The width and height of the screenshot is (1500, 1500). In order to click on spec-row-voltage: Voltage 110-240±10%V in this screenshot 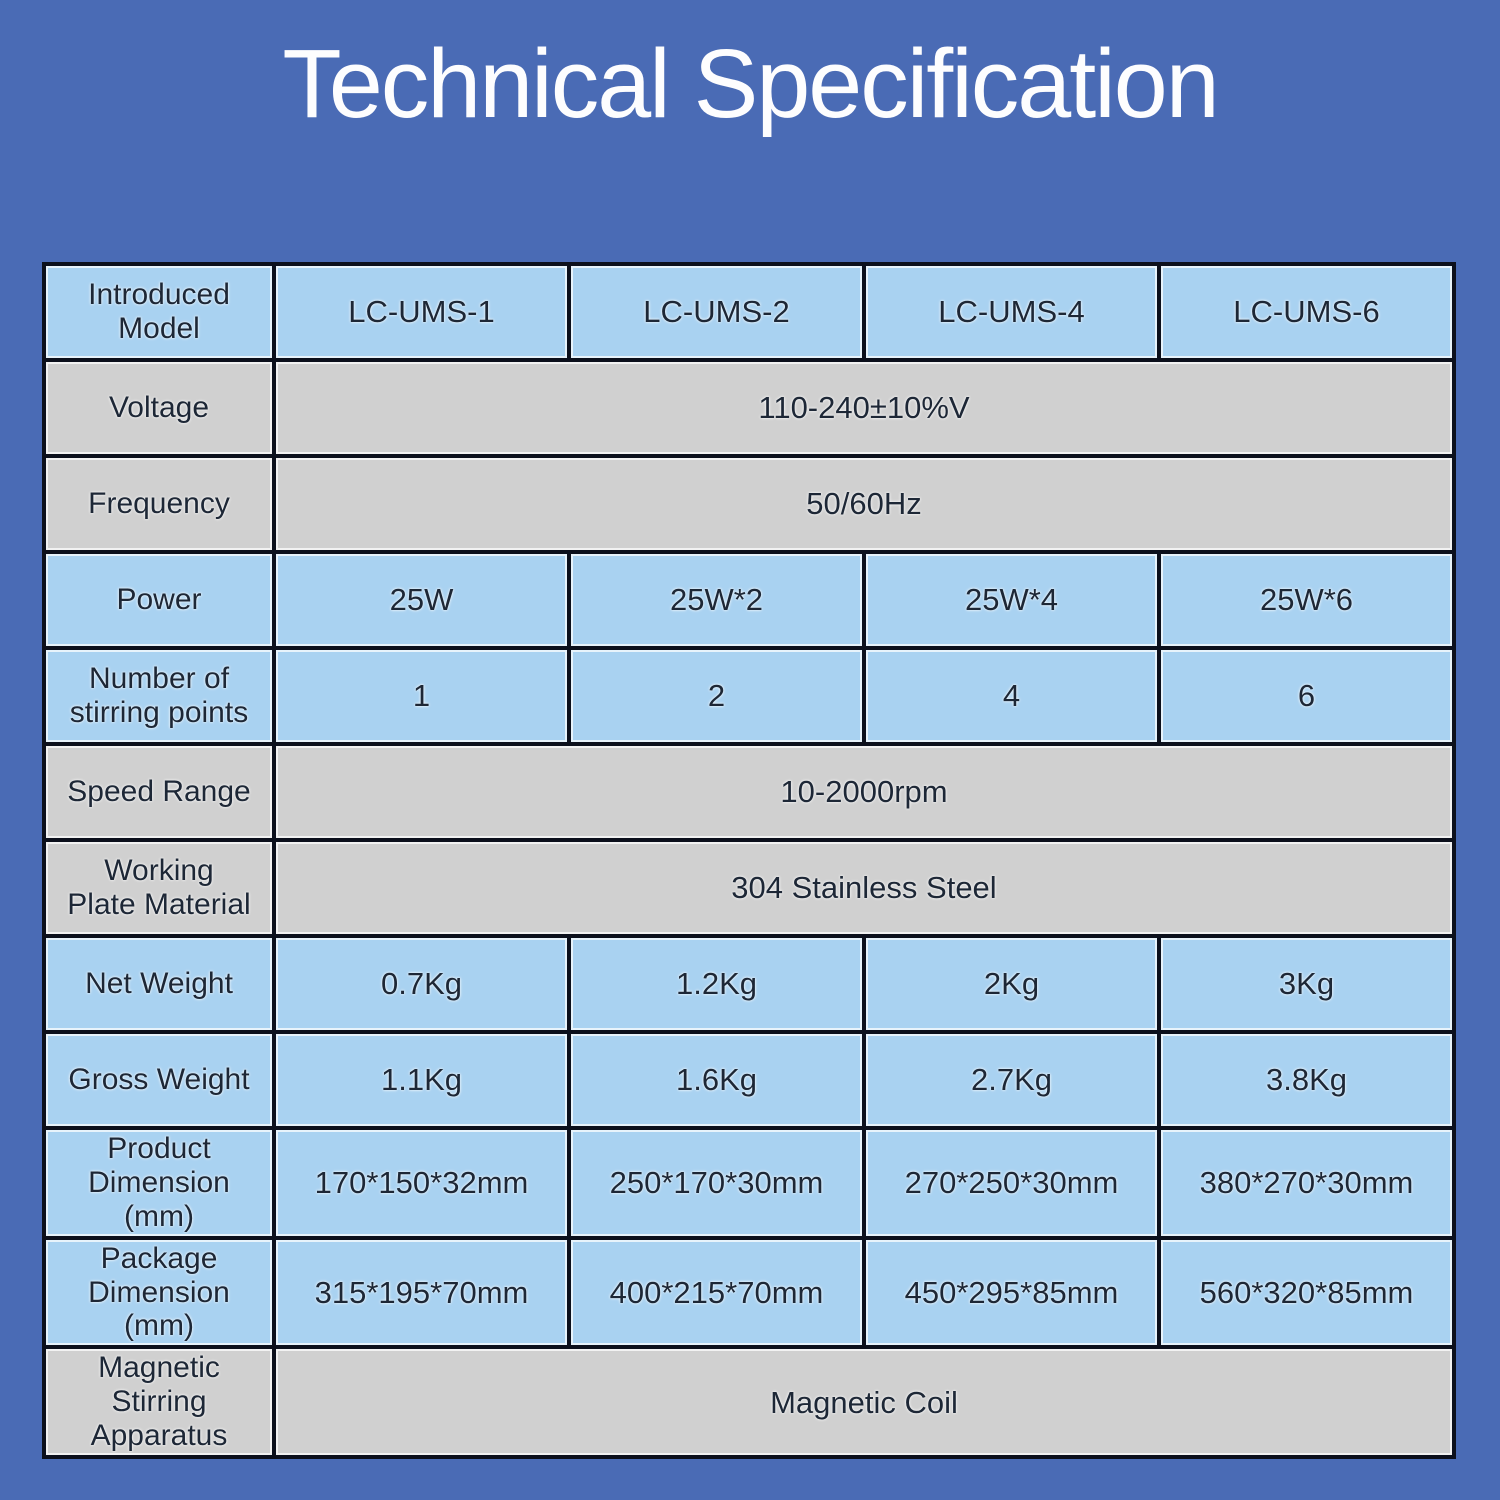, I will do `click(749, 408)`.